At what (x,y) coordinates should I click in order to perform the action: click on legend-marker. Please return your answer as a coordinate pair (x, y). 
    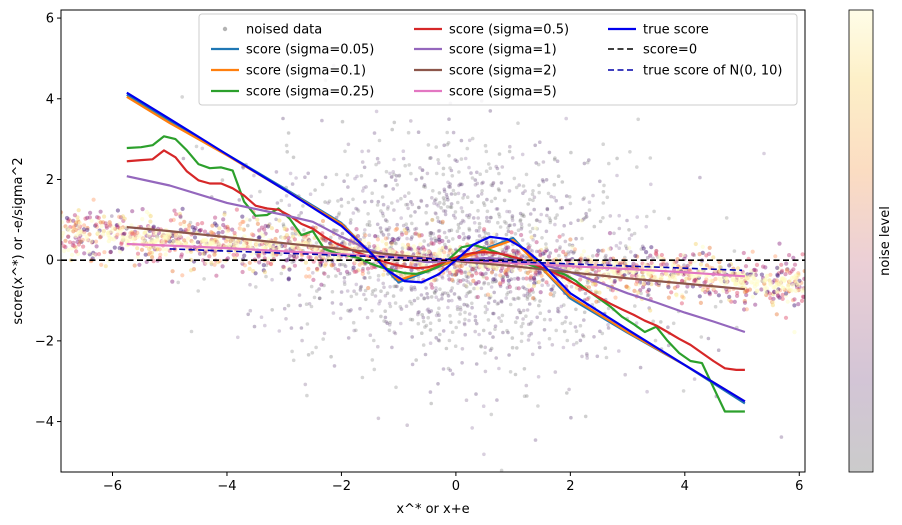
    Looking at the image, I should click on (225, 29).